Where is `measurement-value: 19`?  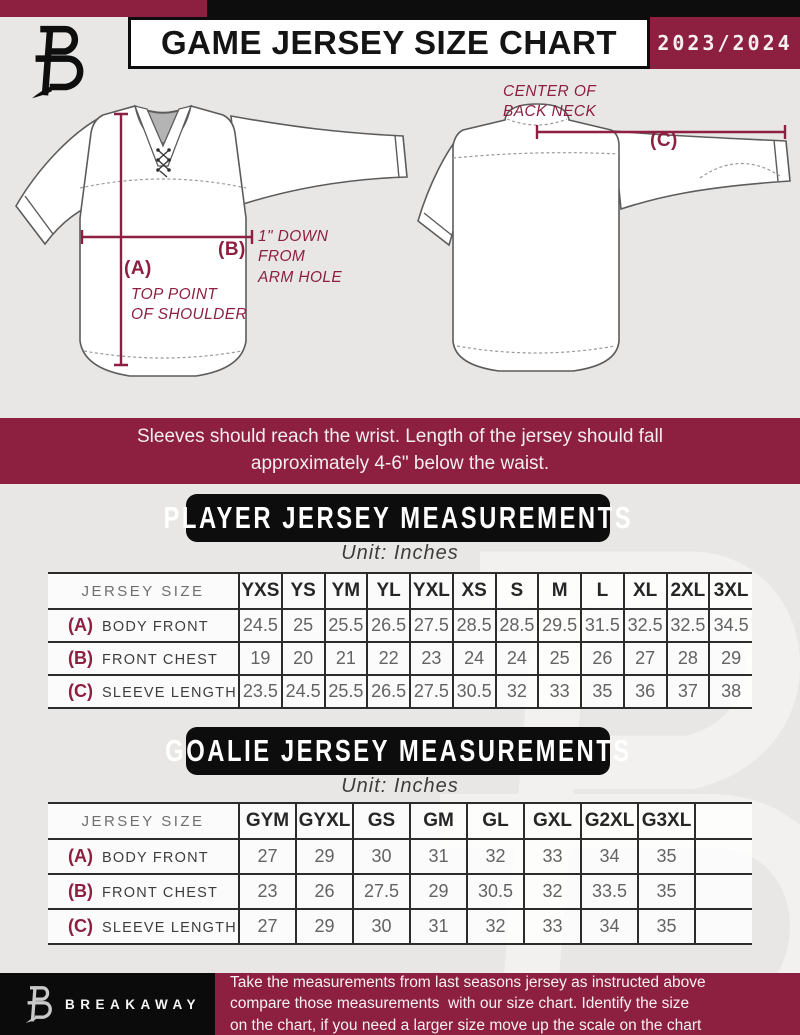
measurement-value: 19 is located at coordinates (260, 658).